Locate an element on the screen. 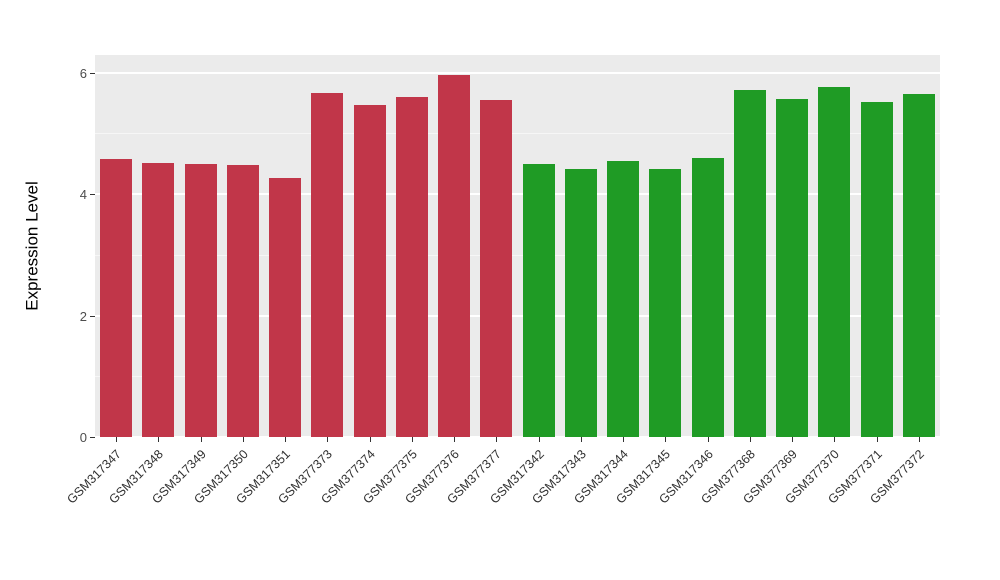 The height and width of the screenshot is (580, 1000). y-tick-label: 6 is located at coordinates (83, 74).